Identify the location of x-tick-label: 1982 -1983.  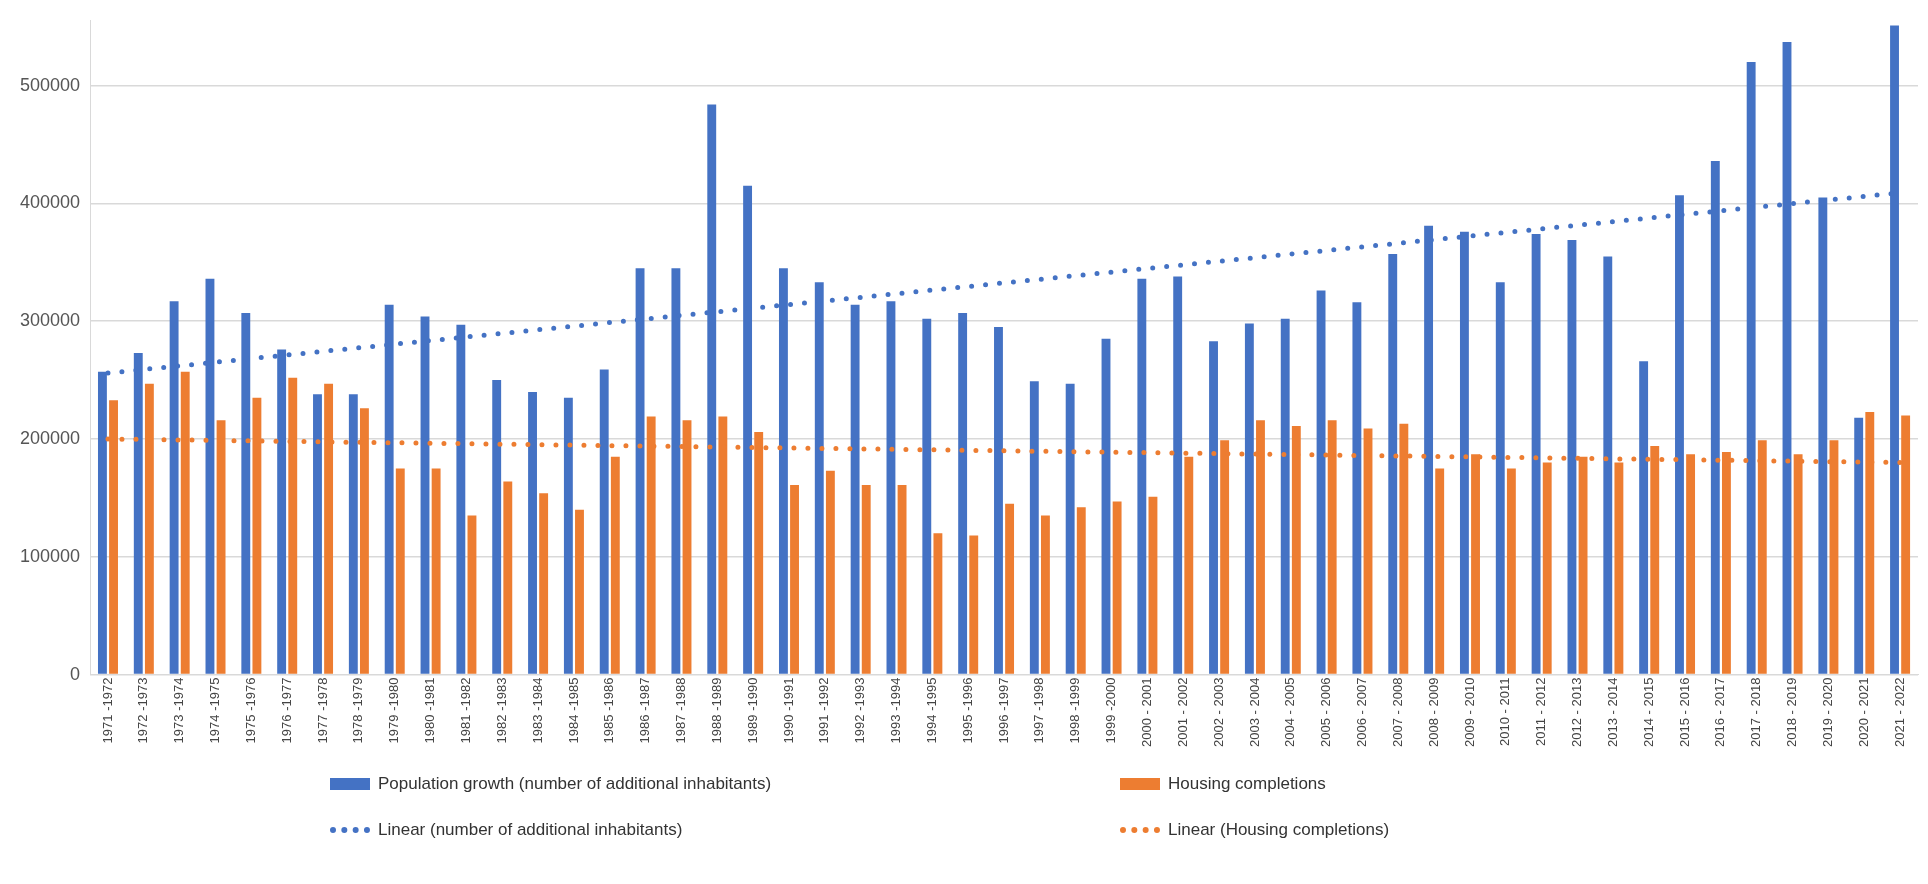
(501, 710).